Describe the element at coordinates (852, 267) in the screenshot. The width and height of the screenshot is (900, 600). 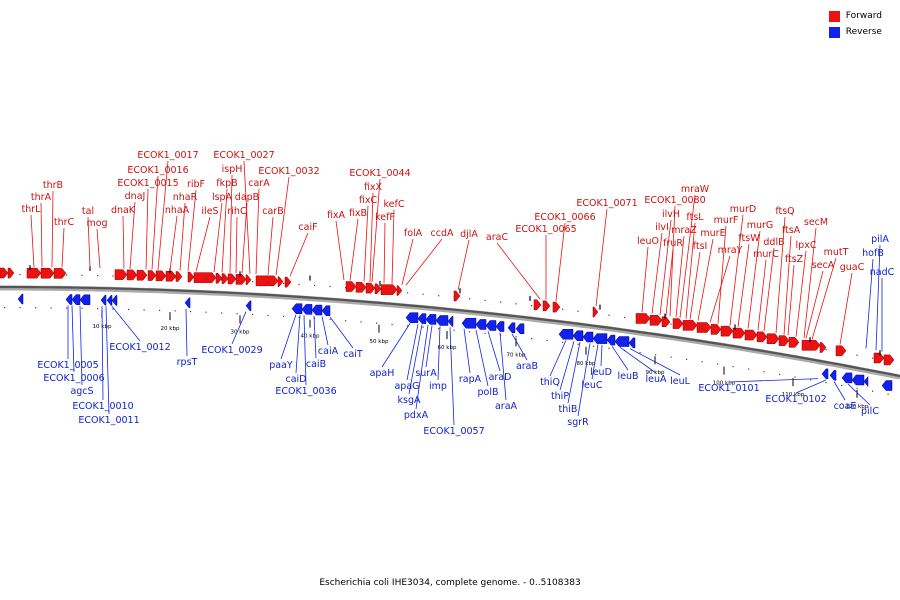
I see `forward-gene-label: guaC` at that location.